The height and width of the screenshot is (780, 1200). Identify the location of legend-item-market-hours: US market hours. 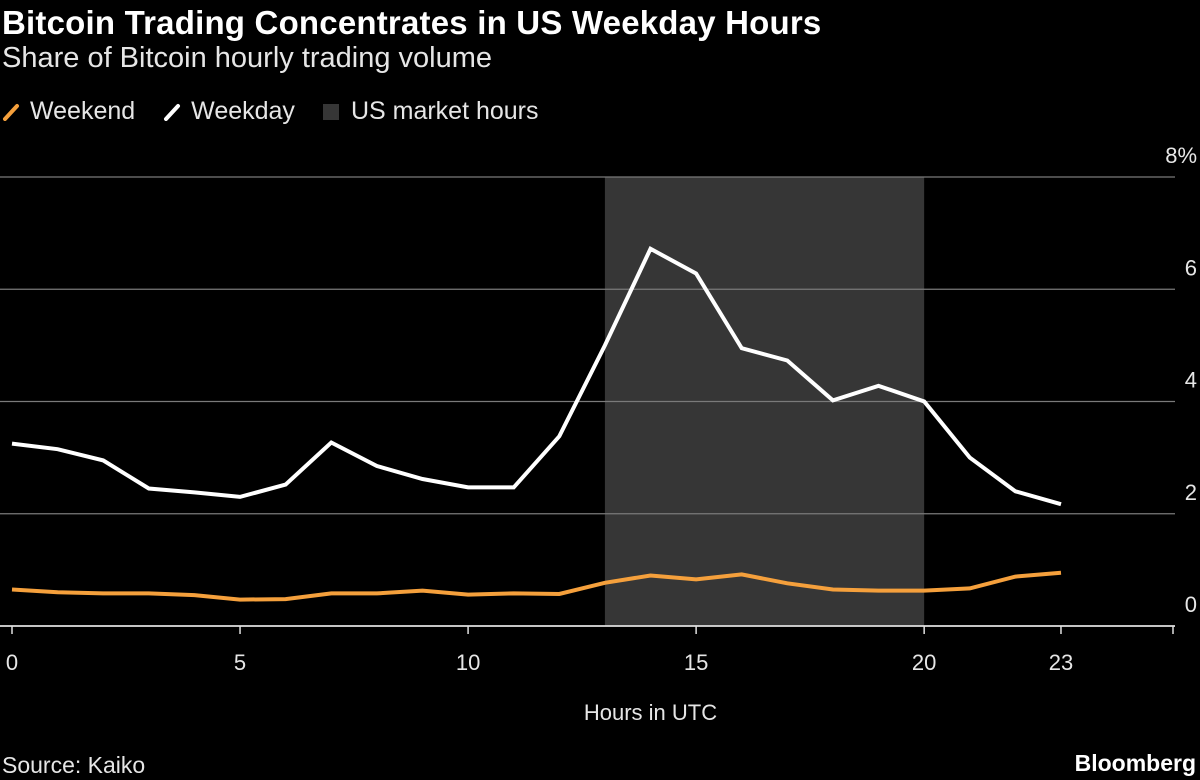
(430, 111).